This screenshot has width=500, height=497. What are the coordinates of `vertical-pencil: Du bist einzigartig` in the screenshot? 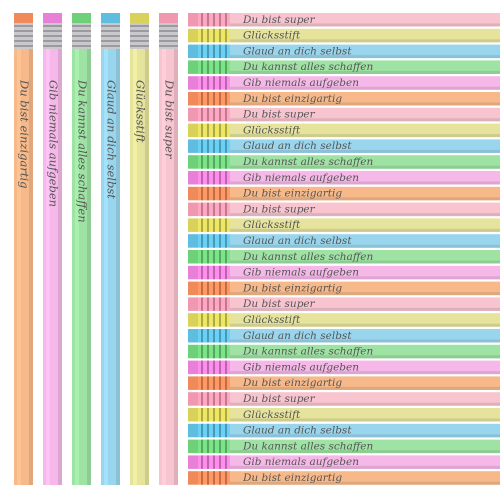 It's located at (23, 249).